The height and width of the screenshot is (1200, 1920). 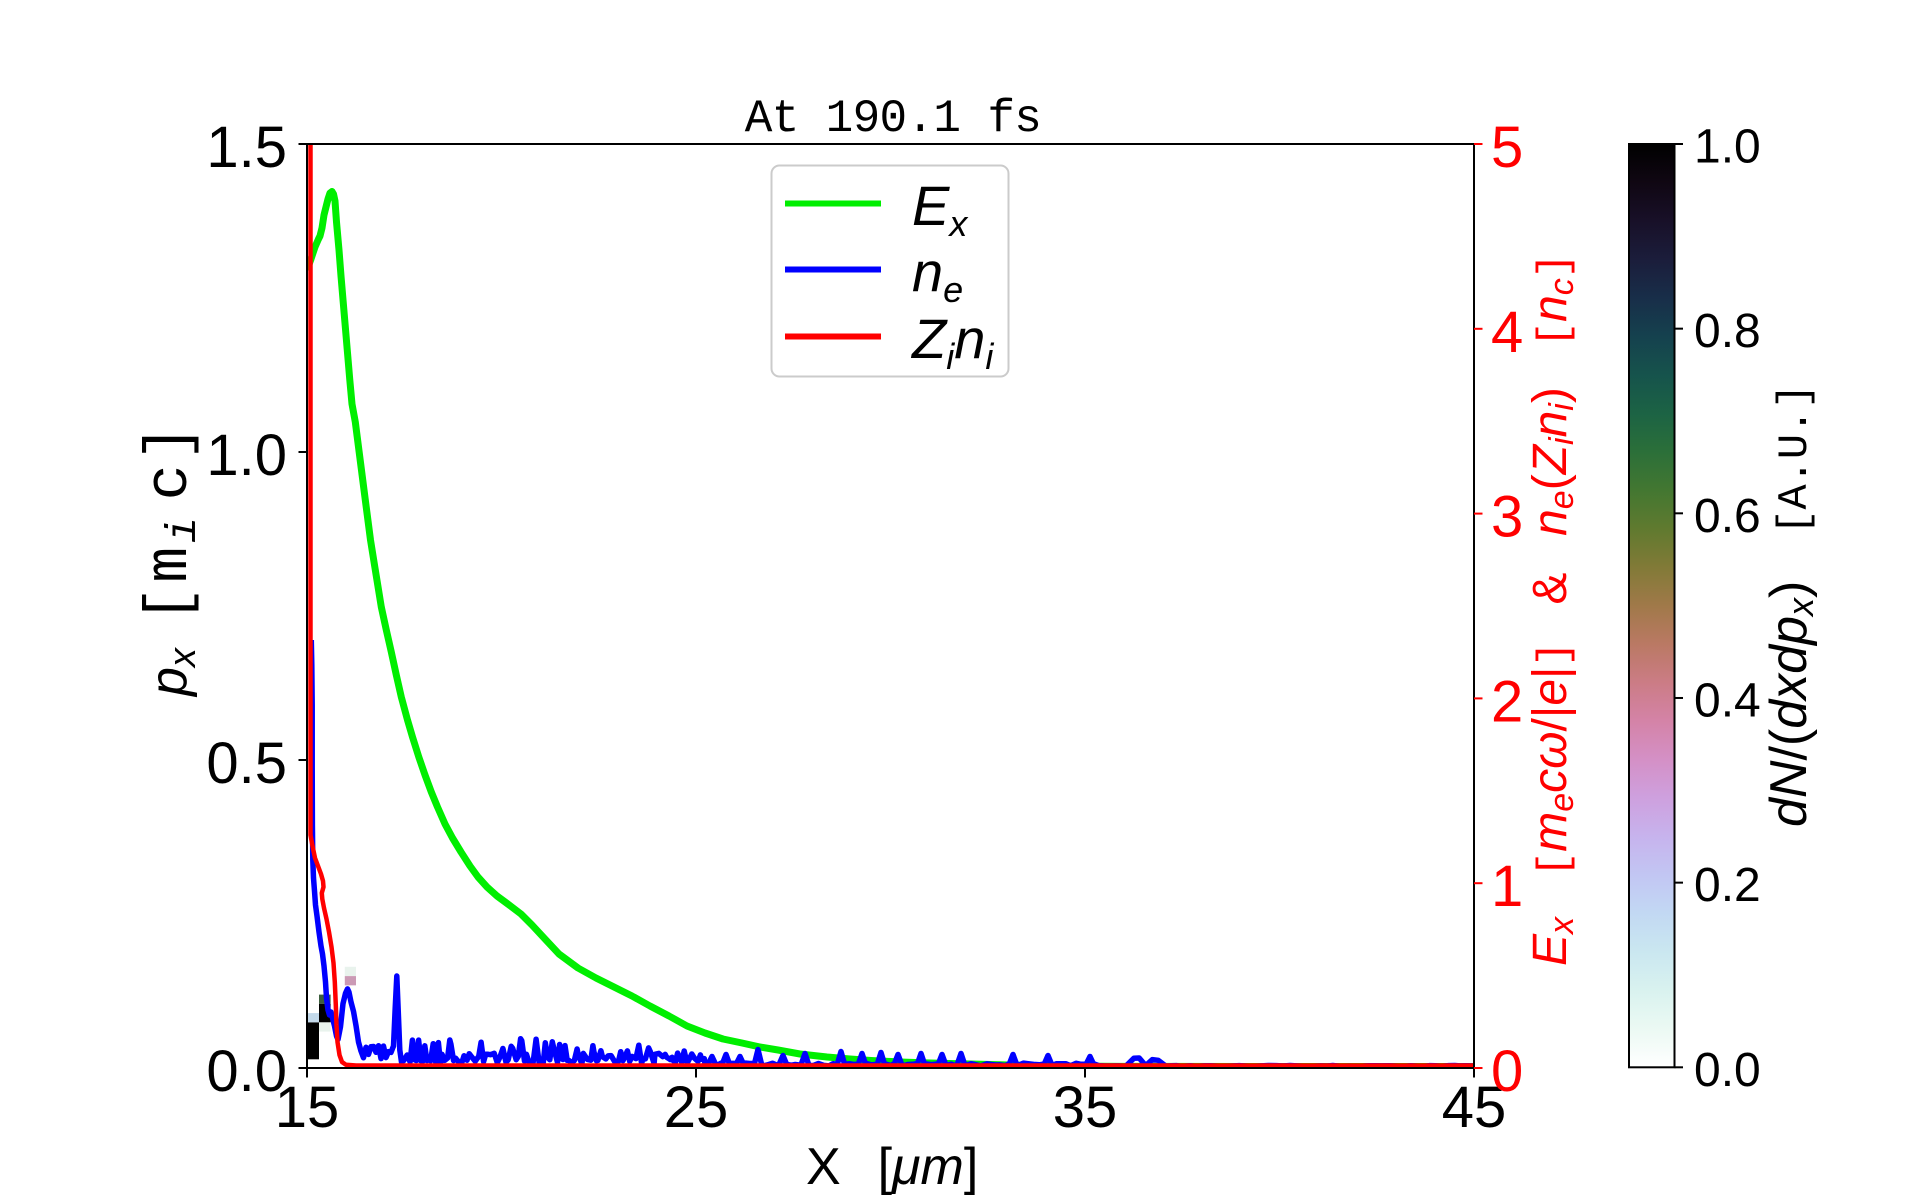 I want to click on svg-text: 15, so click(x=307, y=1107).